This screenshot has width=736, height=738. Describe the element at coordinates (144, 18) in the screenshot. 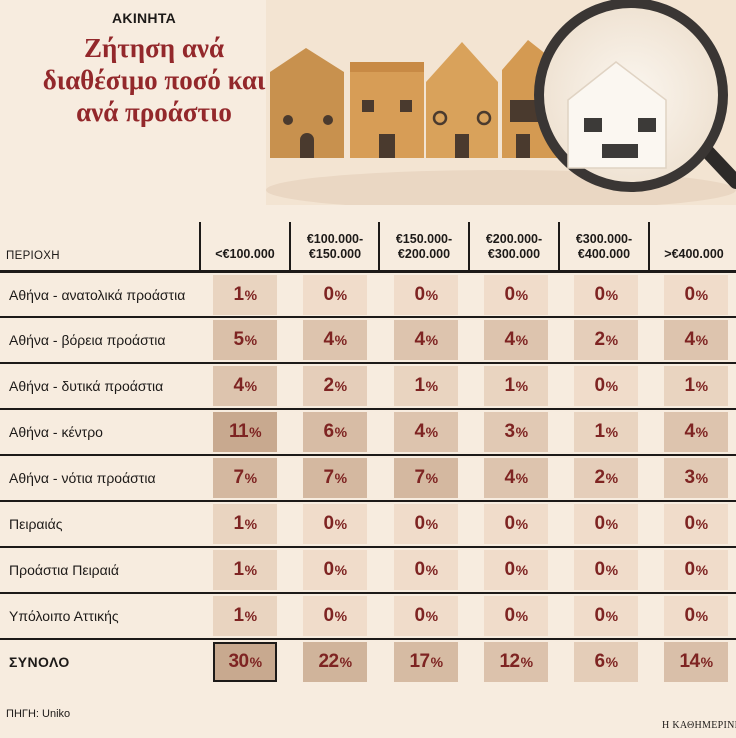

I see `kicker: ΑΚΙΝΗΤΑ` at that location.